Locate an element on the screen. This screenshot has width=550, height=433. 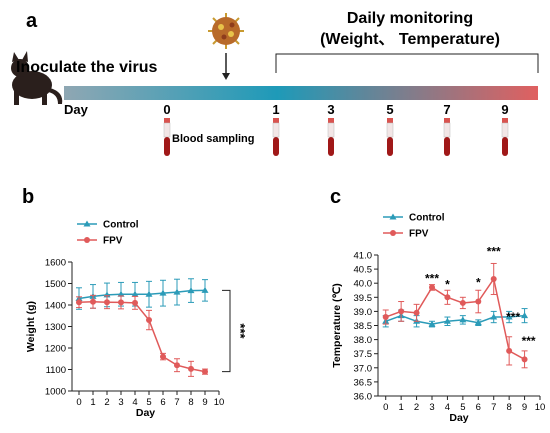
day-7-label: 7 is located at coordinates (446, 109).